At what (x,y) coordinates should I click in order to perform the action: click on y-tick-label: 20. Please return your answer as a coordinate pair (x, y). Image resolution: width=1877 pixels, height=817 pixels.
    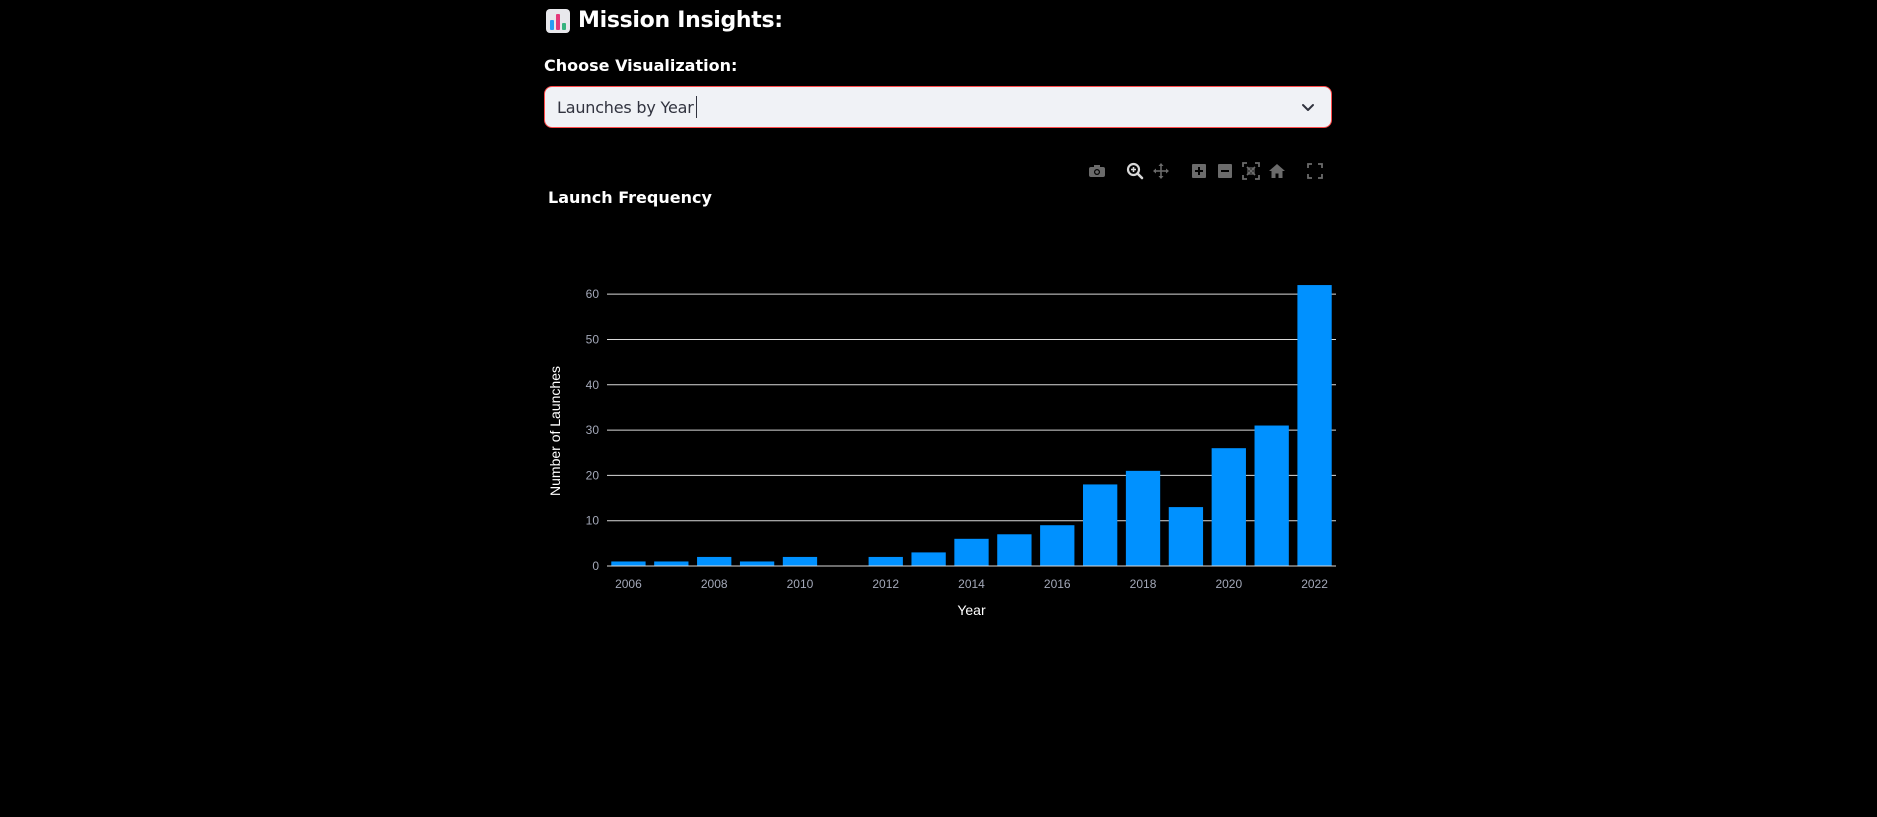
    Looking at the image, I should click on (593, 475).